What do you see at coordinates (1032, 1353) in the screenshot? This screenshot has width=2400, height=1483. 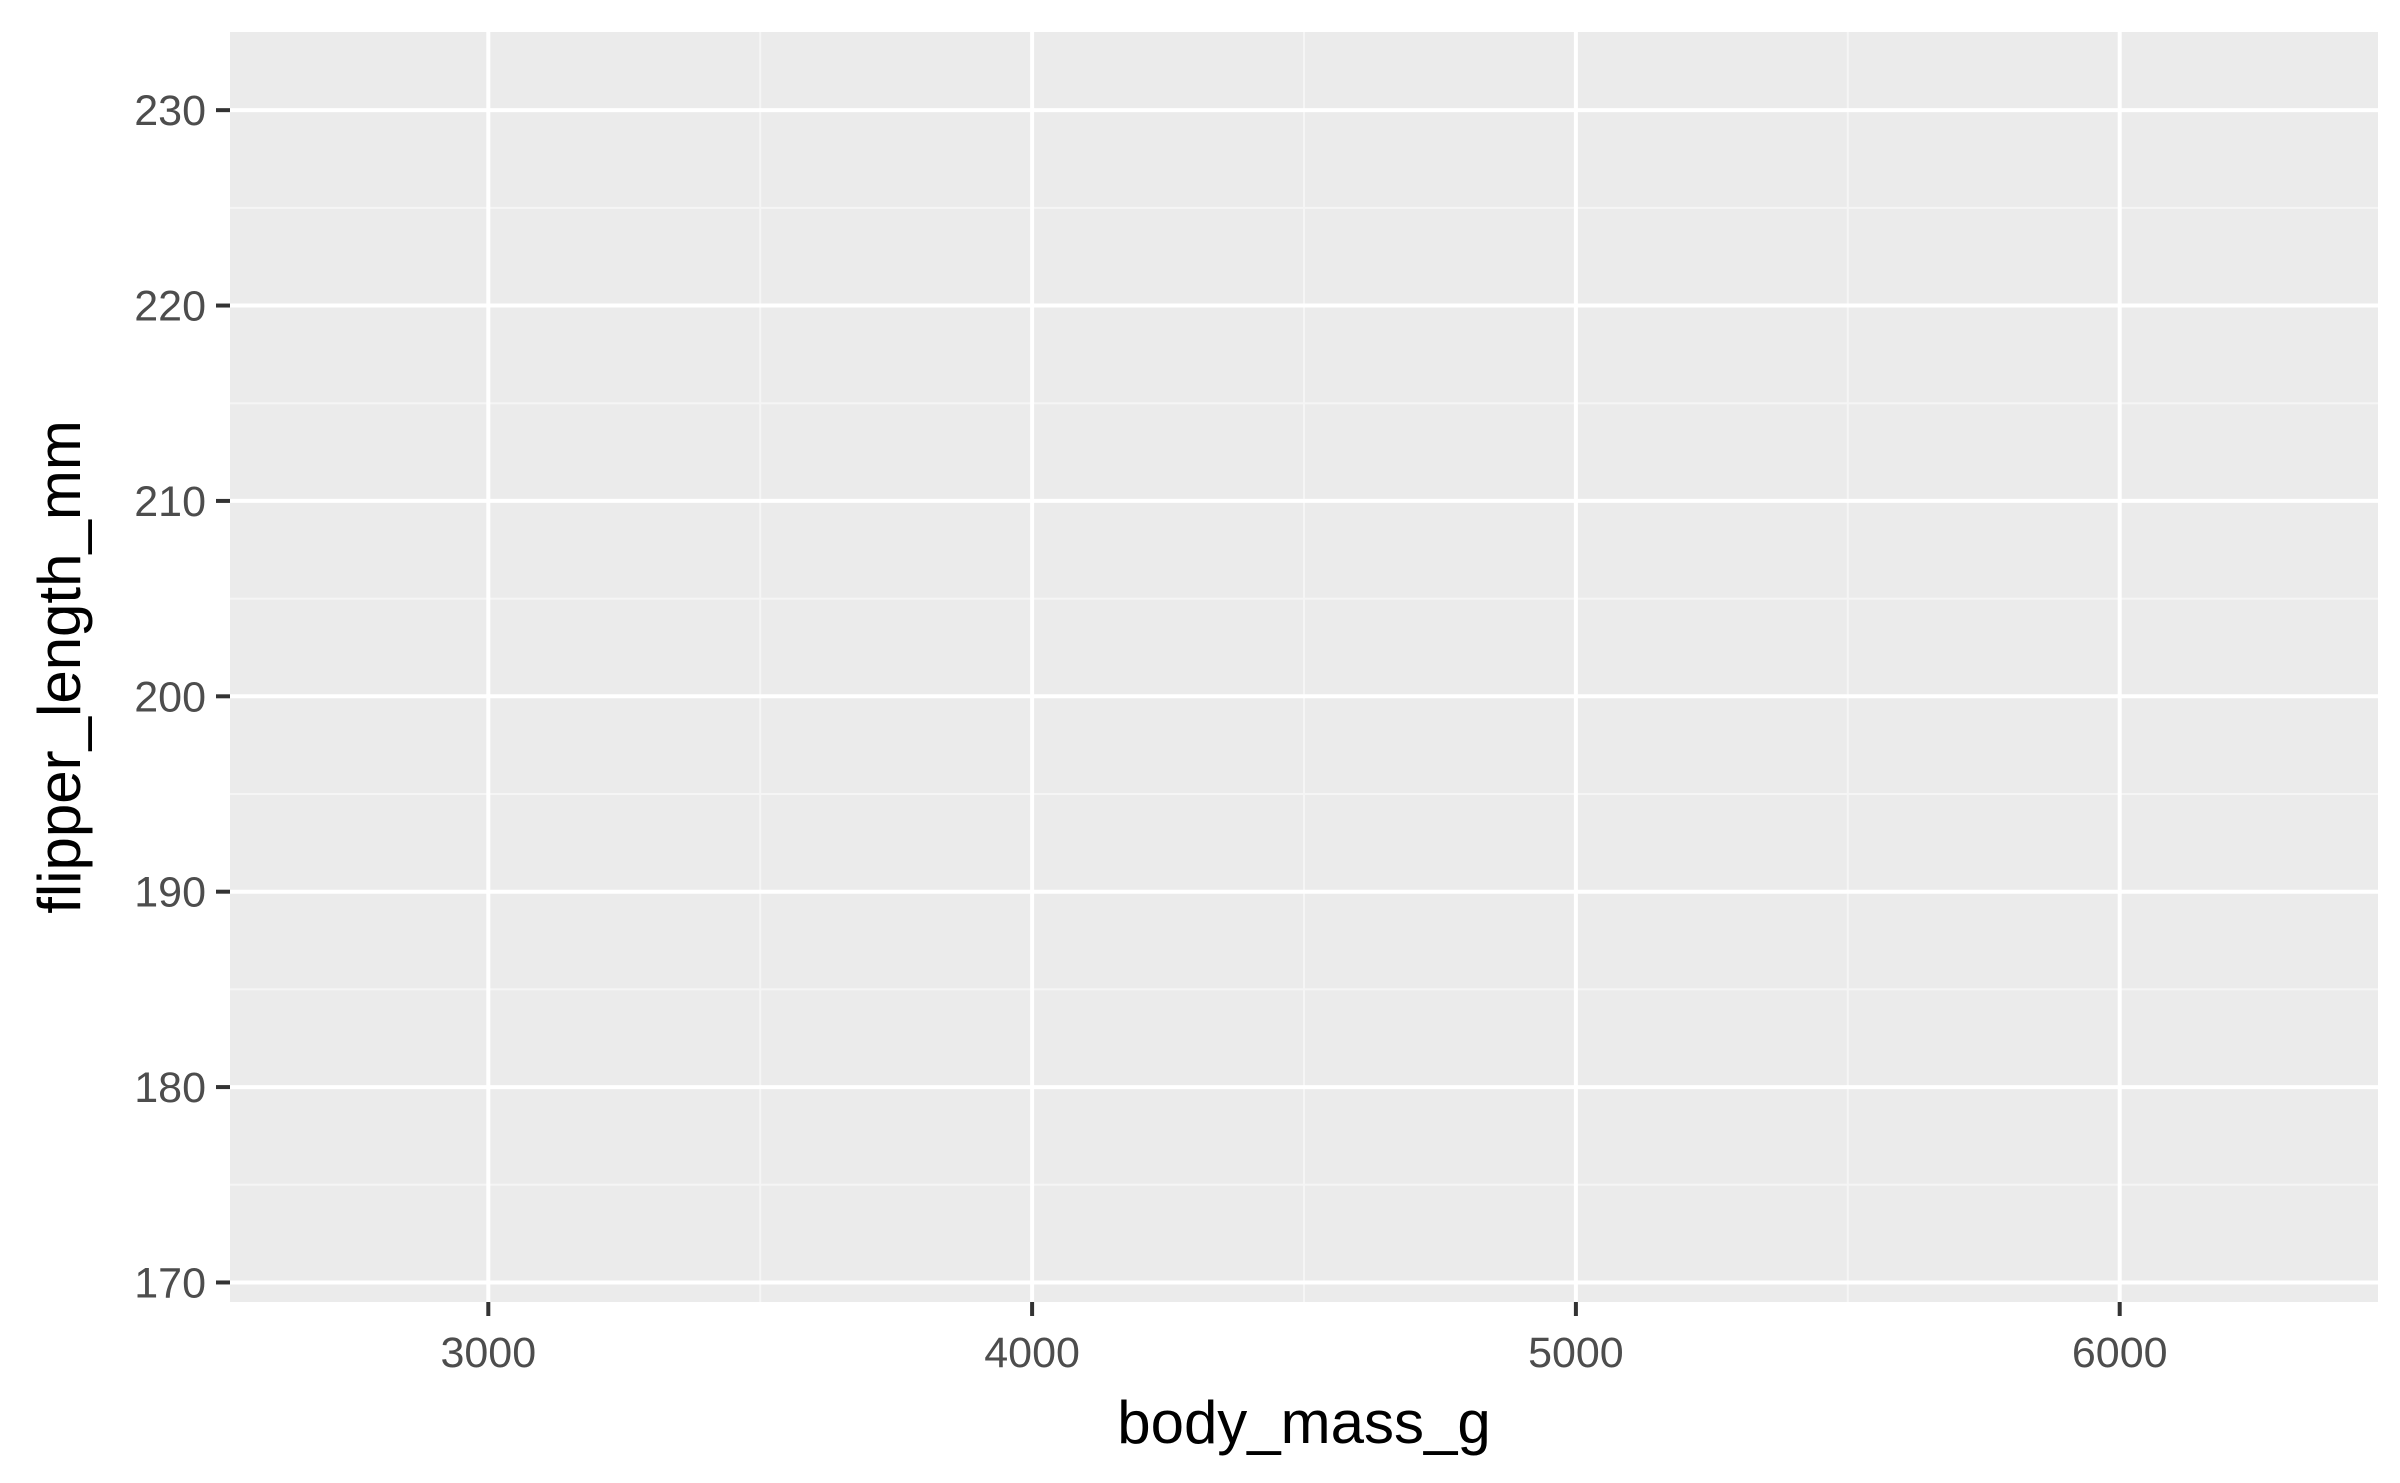 I see `x-tick-label: 4000` at bounding box center [1032, 1353].